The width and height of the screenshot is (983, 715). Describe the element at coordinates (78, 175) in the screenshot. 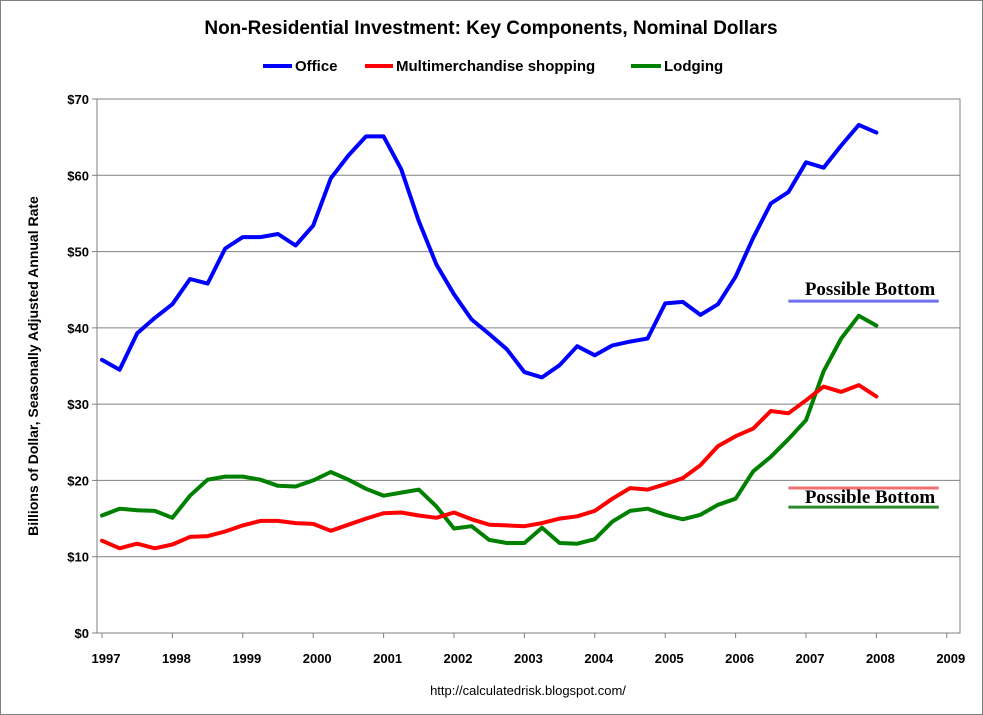

I see `y-tick-label: $60` at that location.